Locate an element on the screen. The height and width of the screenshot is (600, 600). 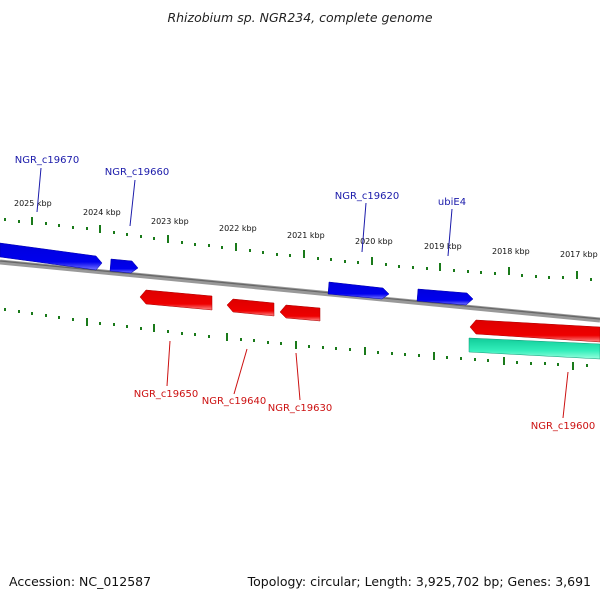
label-NGR_c19650: NGR_c19650 is located at coordinates (166, 394).